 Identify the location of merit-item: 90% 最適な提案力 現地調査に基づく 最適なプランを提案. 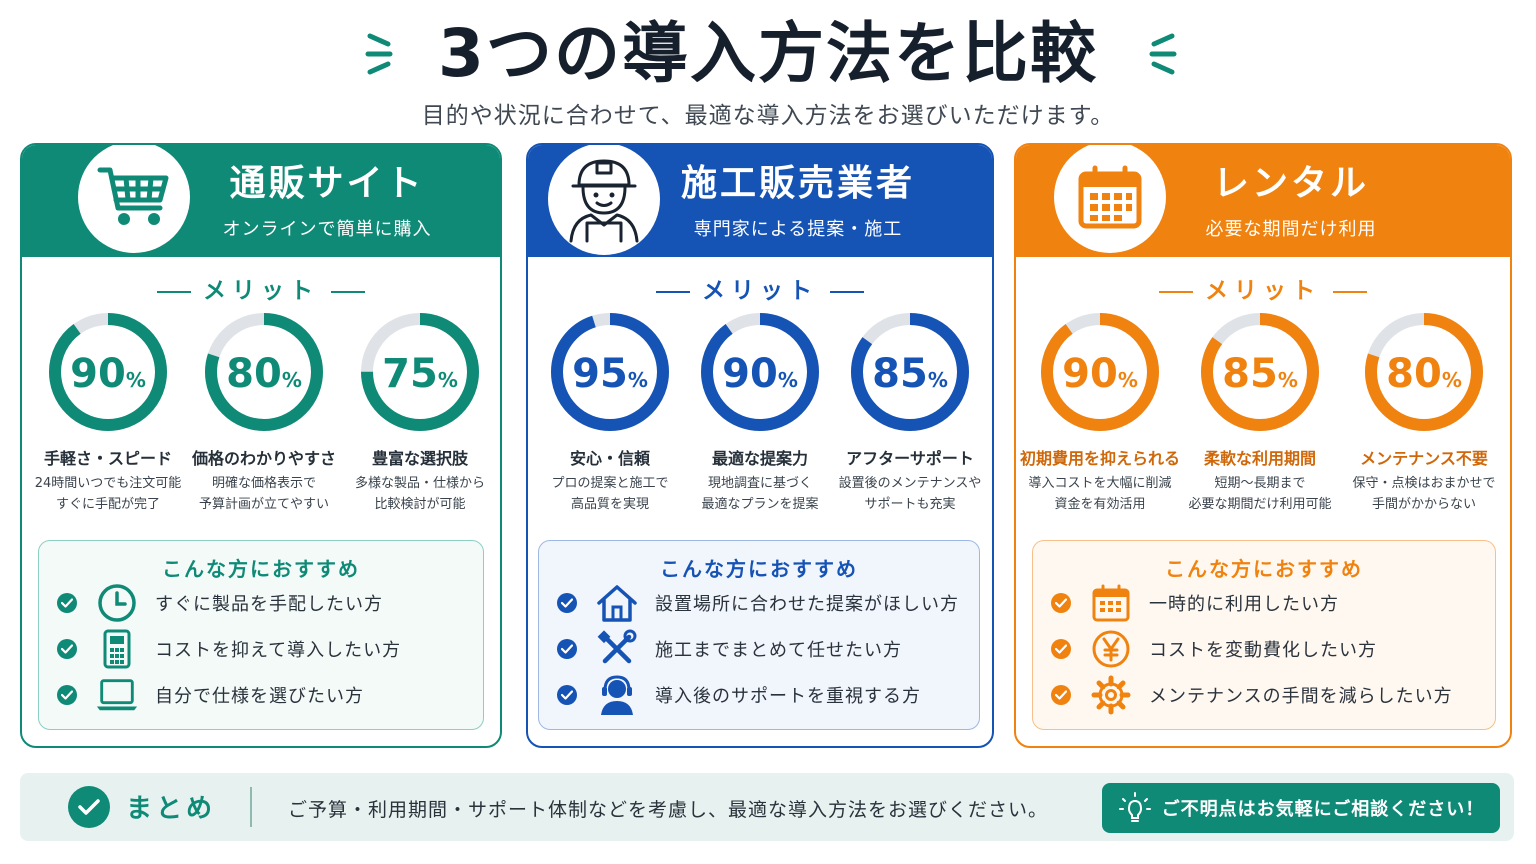
(760, 412).